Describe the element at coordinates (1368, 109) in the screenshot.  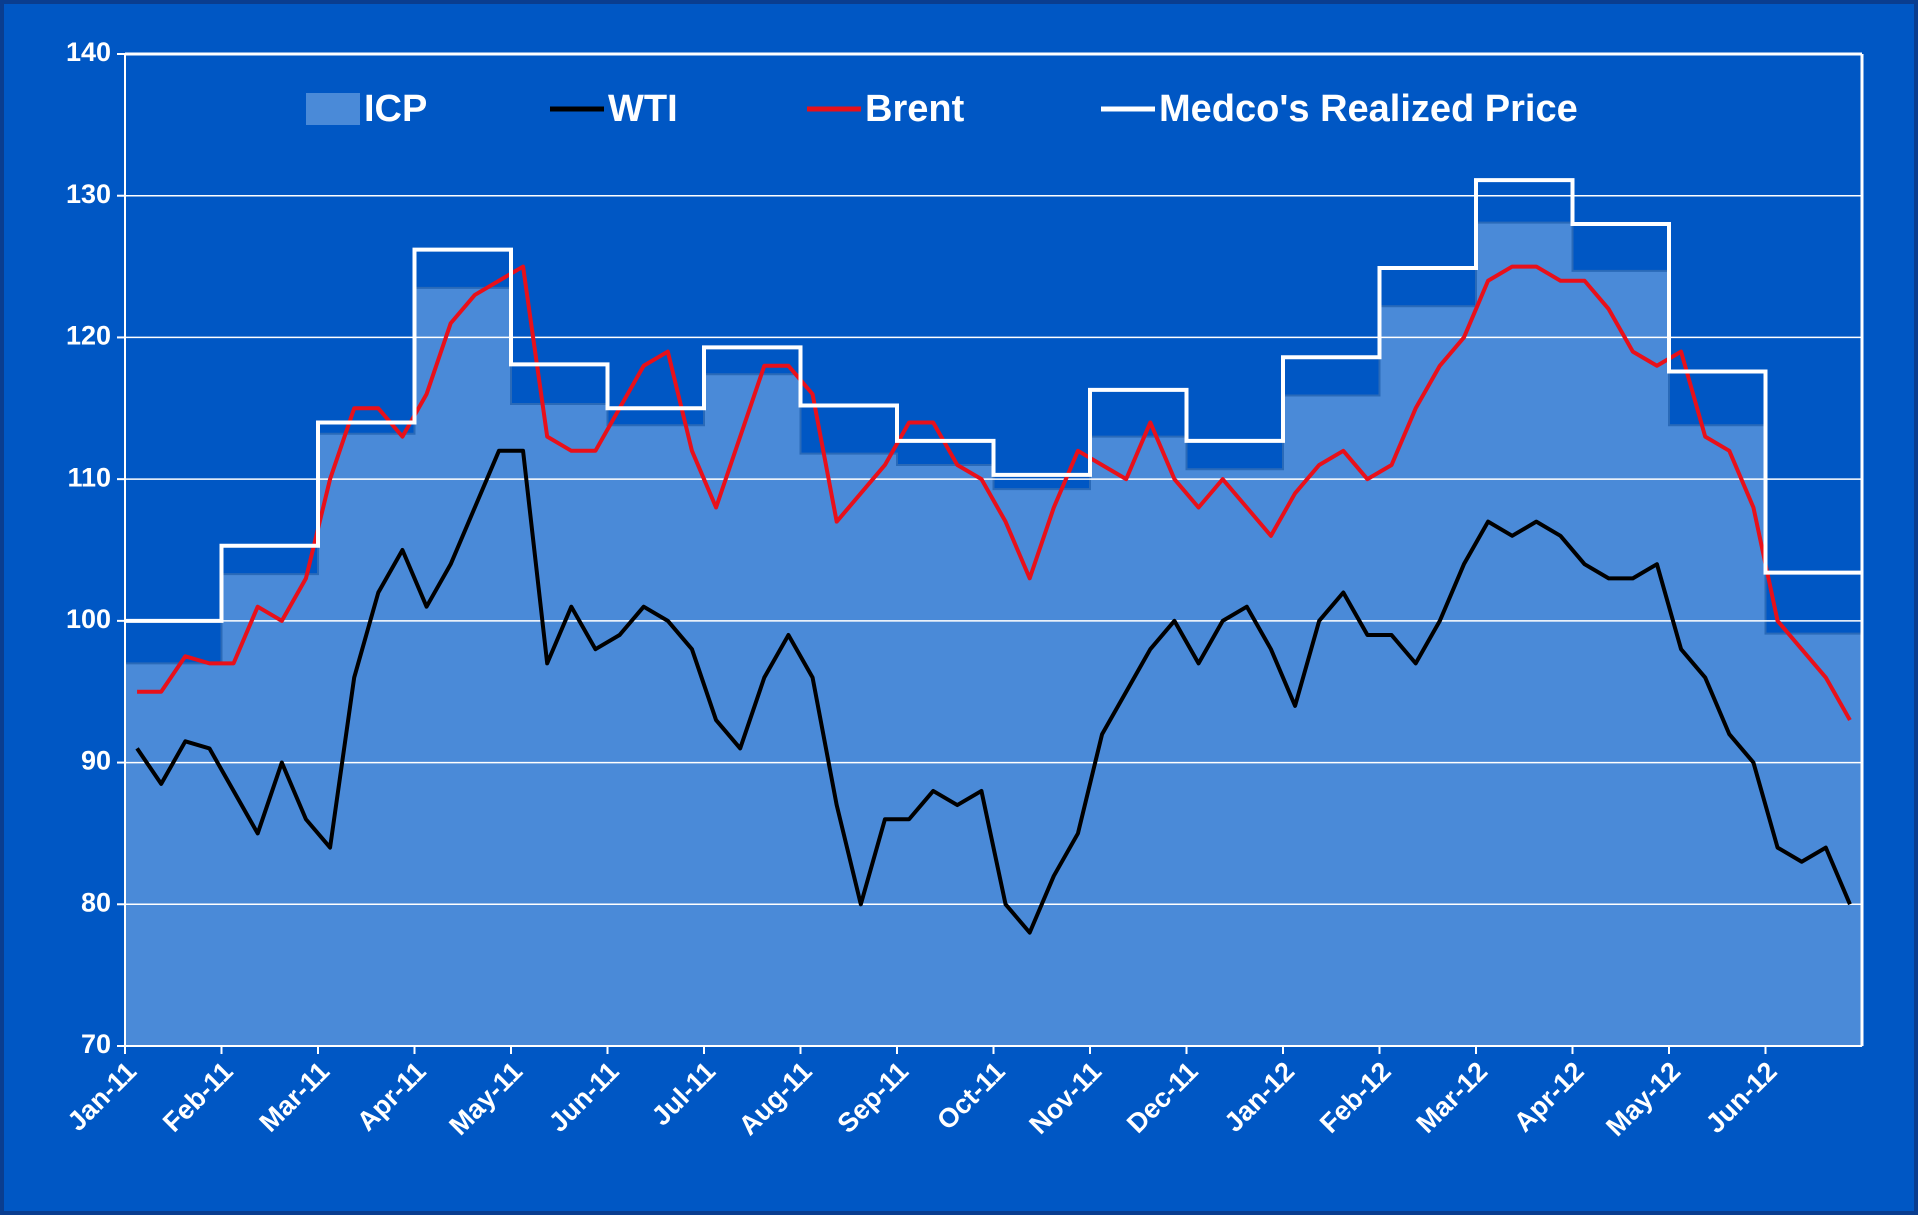
I see `legend-label: Medco's Realized Price` at that location.